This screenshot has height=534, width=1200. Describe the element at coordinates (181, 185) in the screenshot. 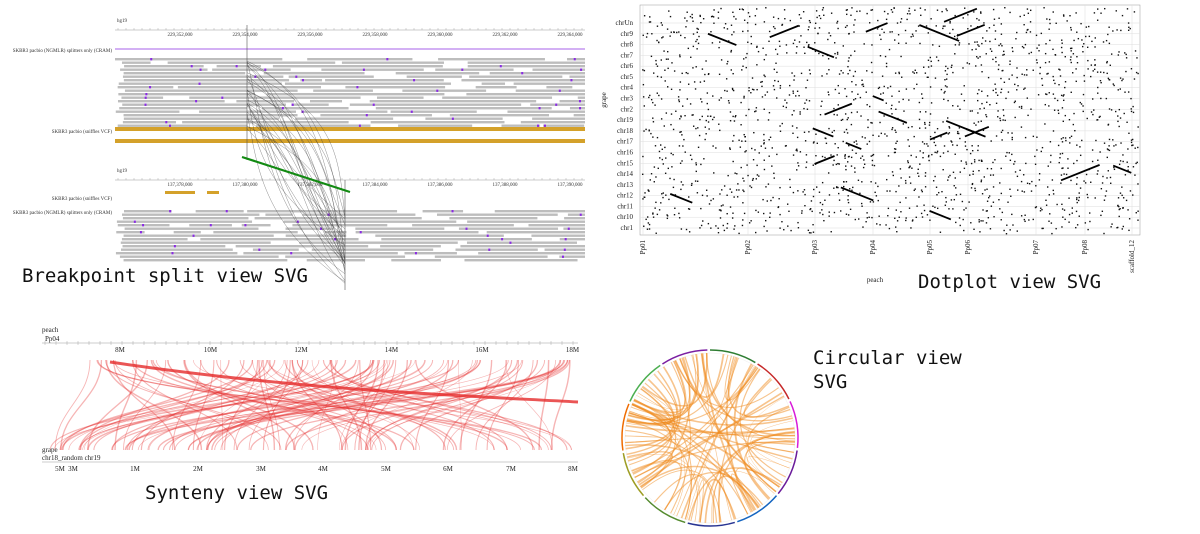

I see `ruler-tick-label: 137,378,000` at that location.